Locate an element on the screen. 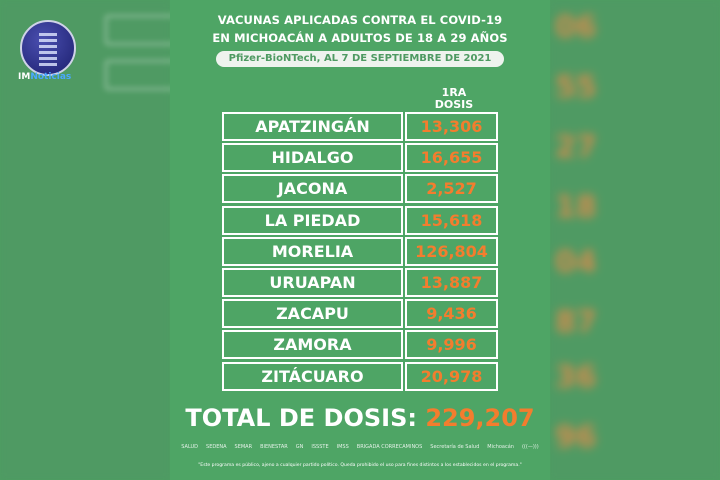  dosis-cell: 9,436 is located at coordinates (451, 314).